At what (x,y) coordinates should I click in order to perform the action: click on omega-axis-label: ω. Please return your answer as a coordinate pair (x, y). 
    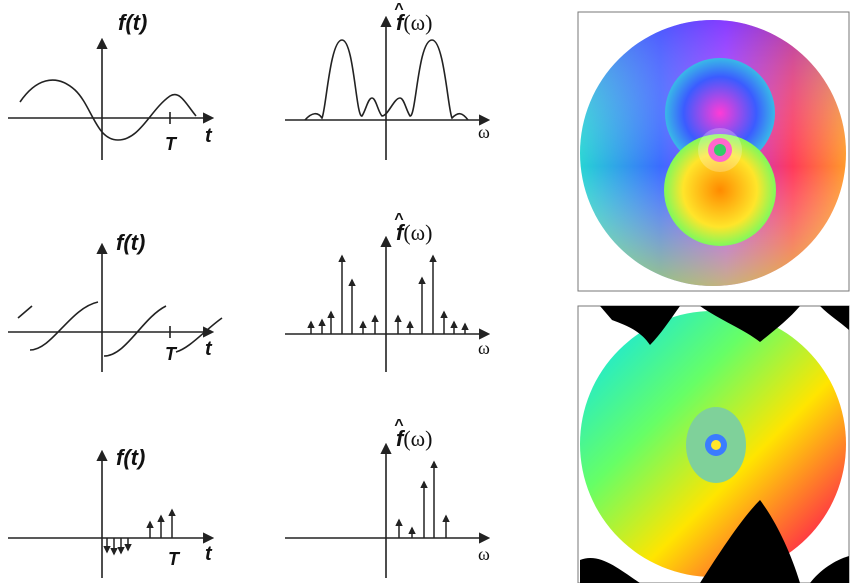
    Looking at the image, I should click on (484, 132).